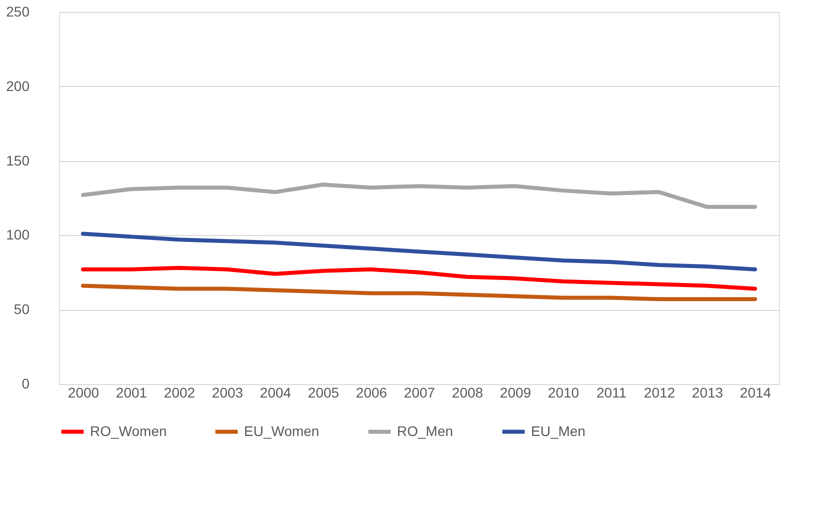  I want to click on y-tick-label: 200, so click(18, 86).